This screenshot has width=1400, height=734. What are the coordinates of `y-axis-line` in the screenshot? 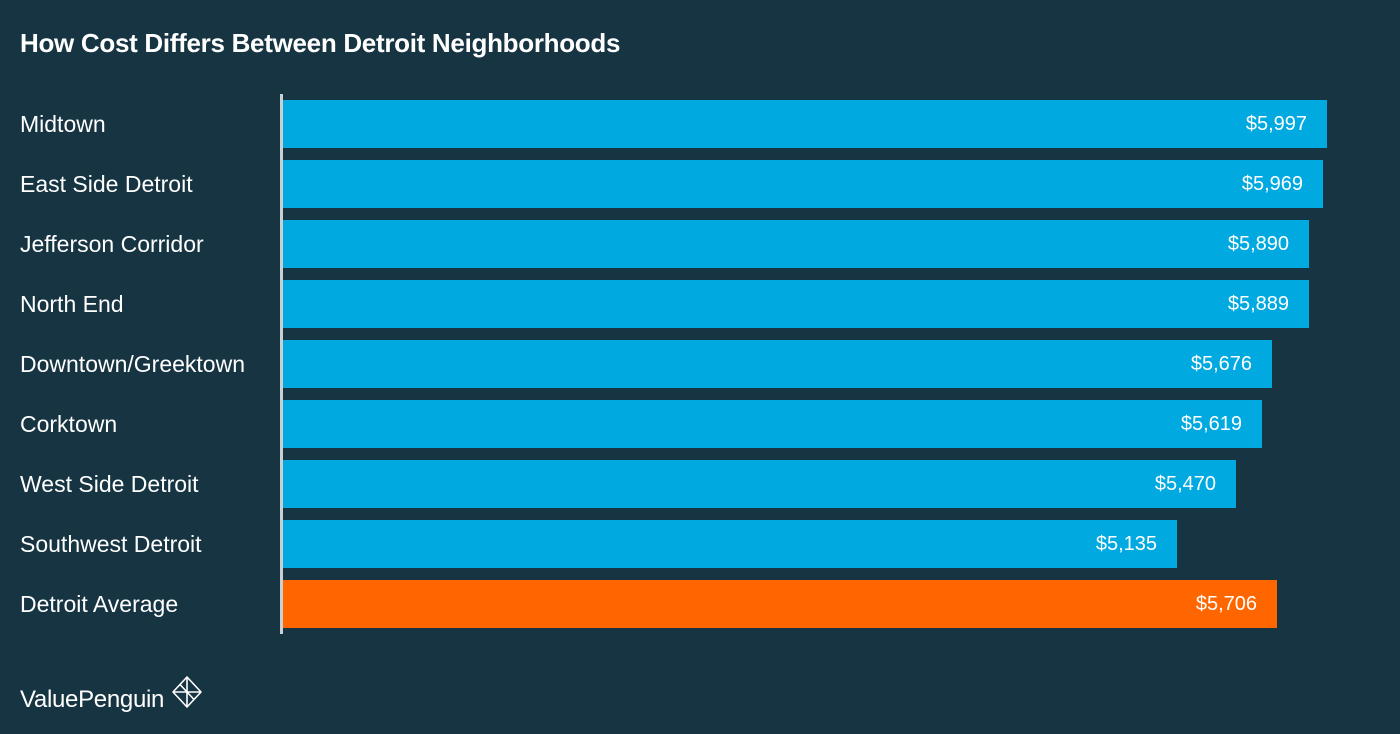 It's located at (281, 364).